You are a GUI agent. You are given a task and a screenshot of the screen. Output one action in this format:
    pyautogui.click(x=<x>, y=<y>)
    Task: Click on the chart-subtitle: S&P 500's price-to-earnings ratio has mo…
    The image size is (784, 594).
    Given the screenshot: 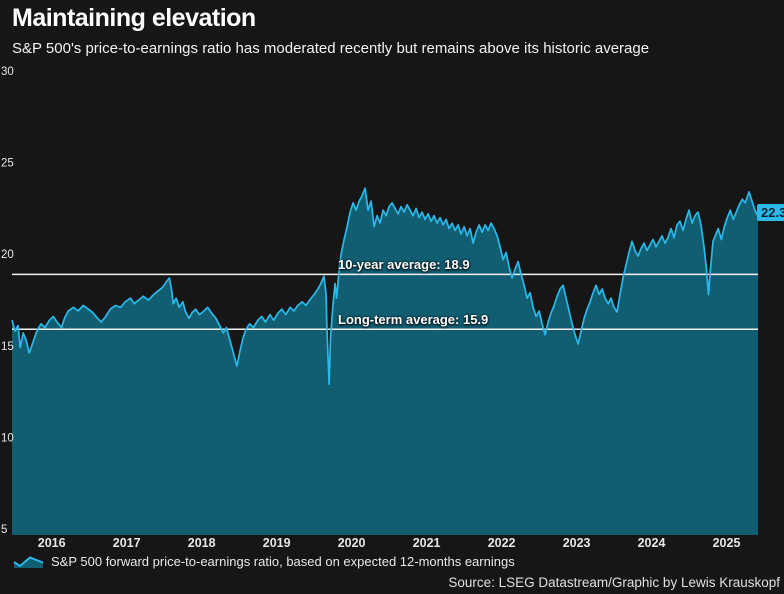 What is the action you would take?
    pyautogui.click(x=331, y=48)
    